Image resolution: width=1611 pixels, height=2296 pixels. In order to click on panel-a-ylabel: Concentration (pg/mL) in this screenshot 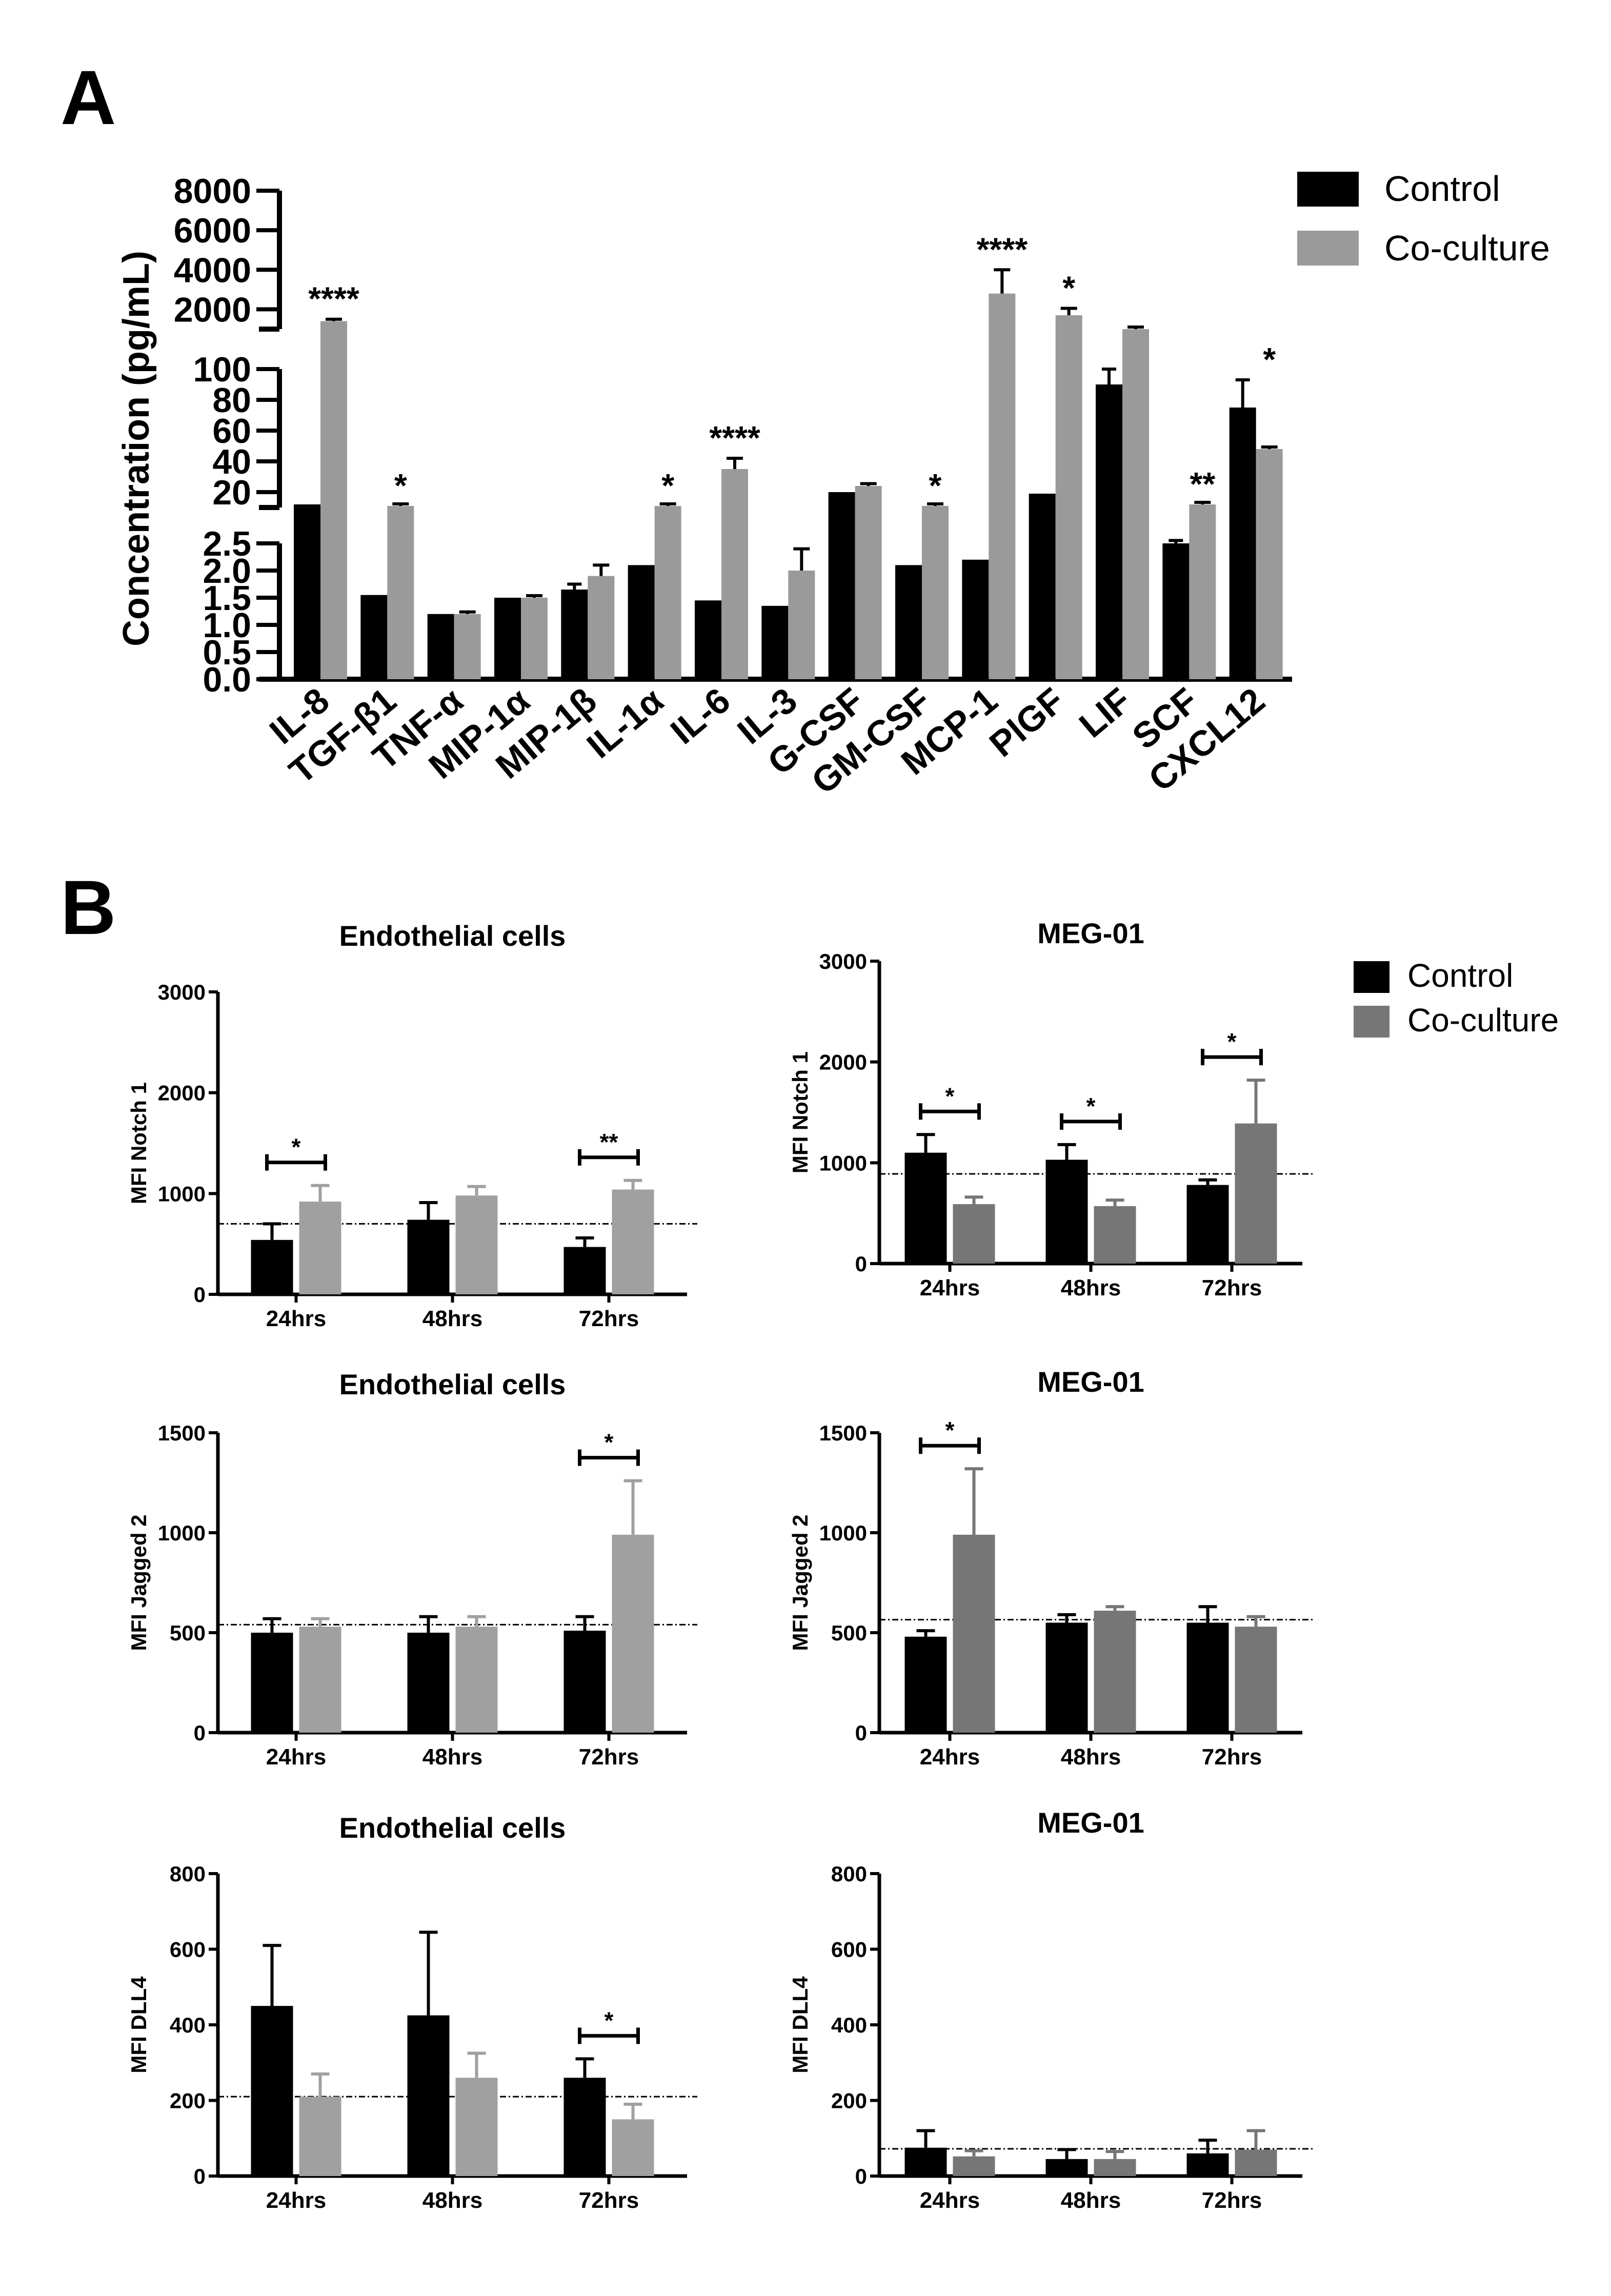, I will do `click(136, 448)`.